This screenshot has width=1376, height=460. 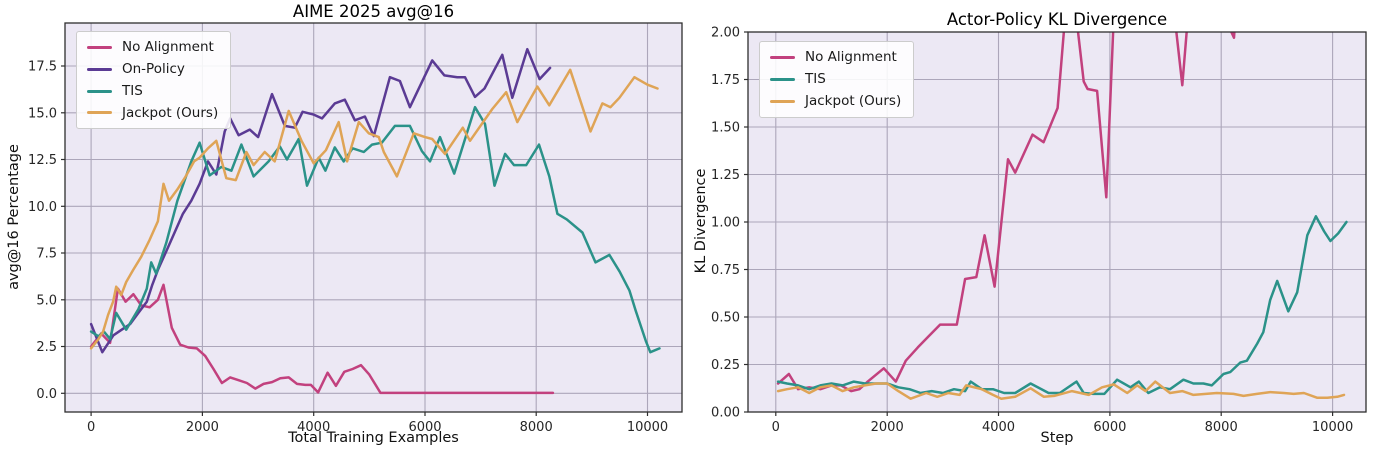 What do you see at coordinates (42, 113) in the screenshot?
I see `y-tick-label: 15.0` at bounding box center [42, 113].